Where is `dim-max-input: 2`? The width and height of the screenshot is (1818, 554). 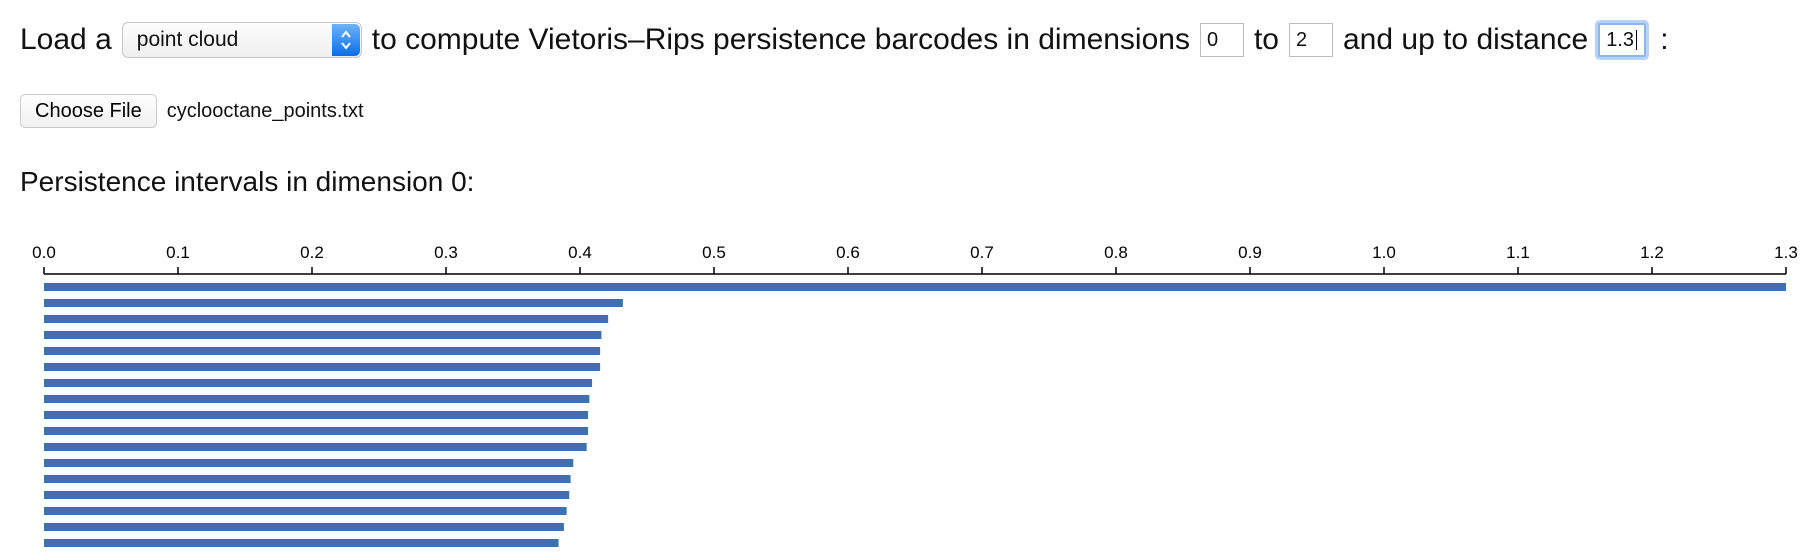
dim-max-input: 2 is located at coordinates (1311, 40).